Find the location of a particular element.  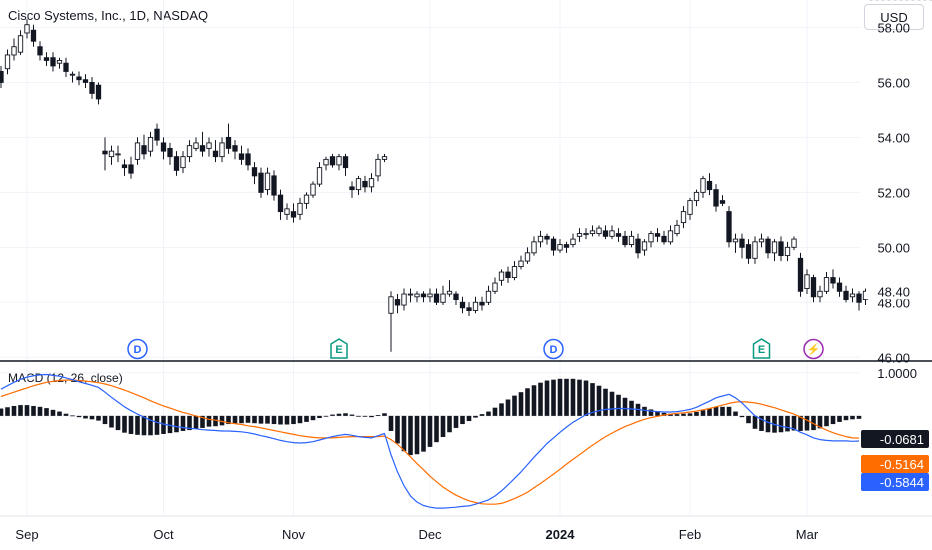

currency-button: USD is located at coordinates (894, 17).